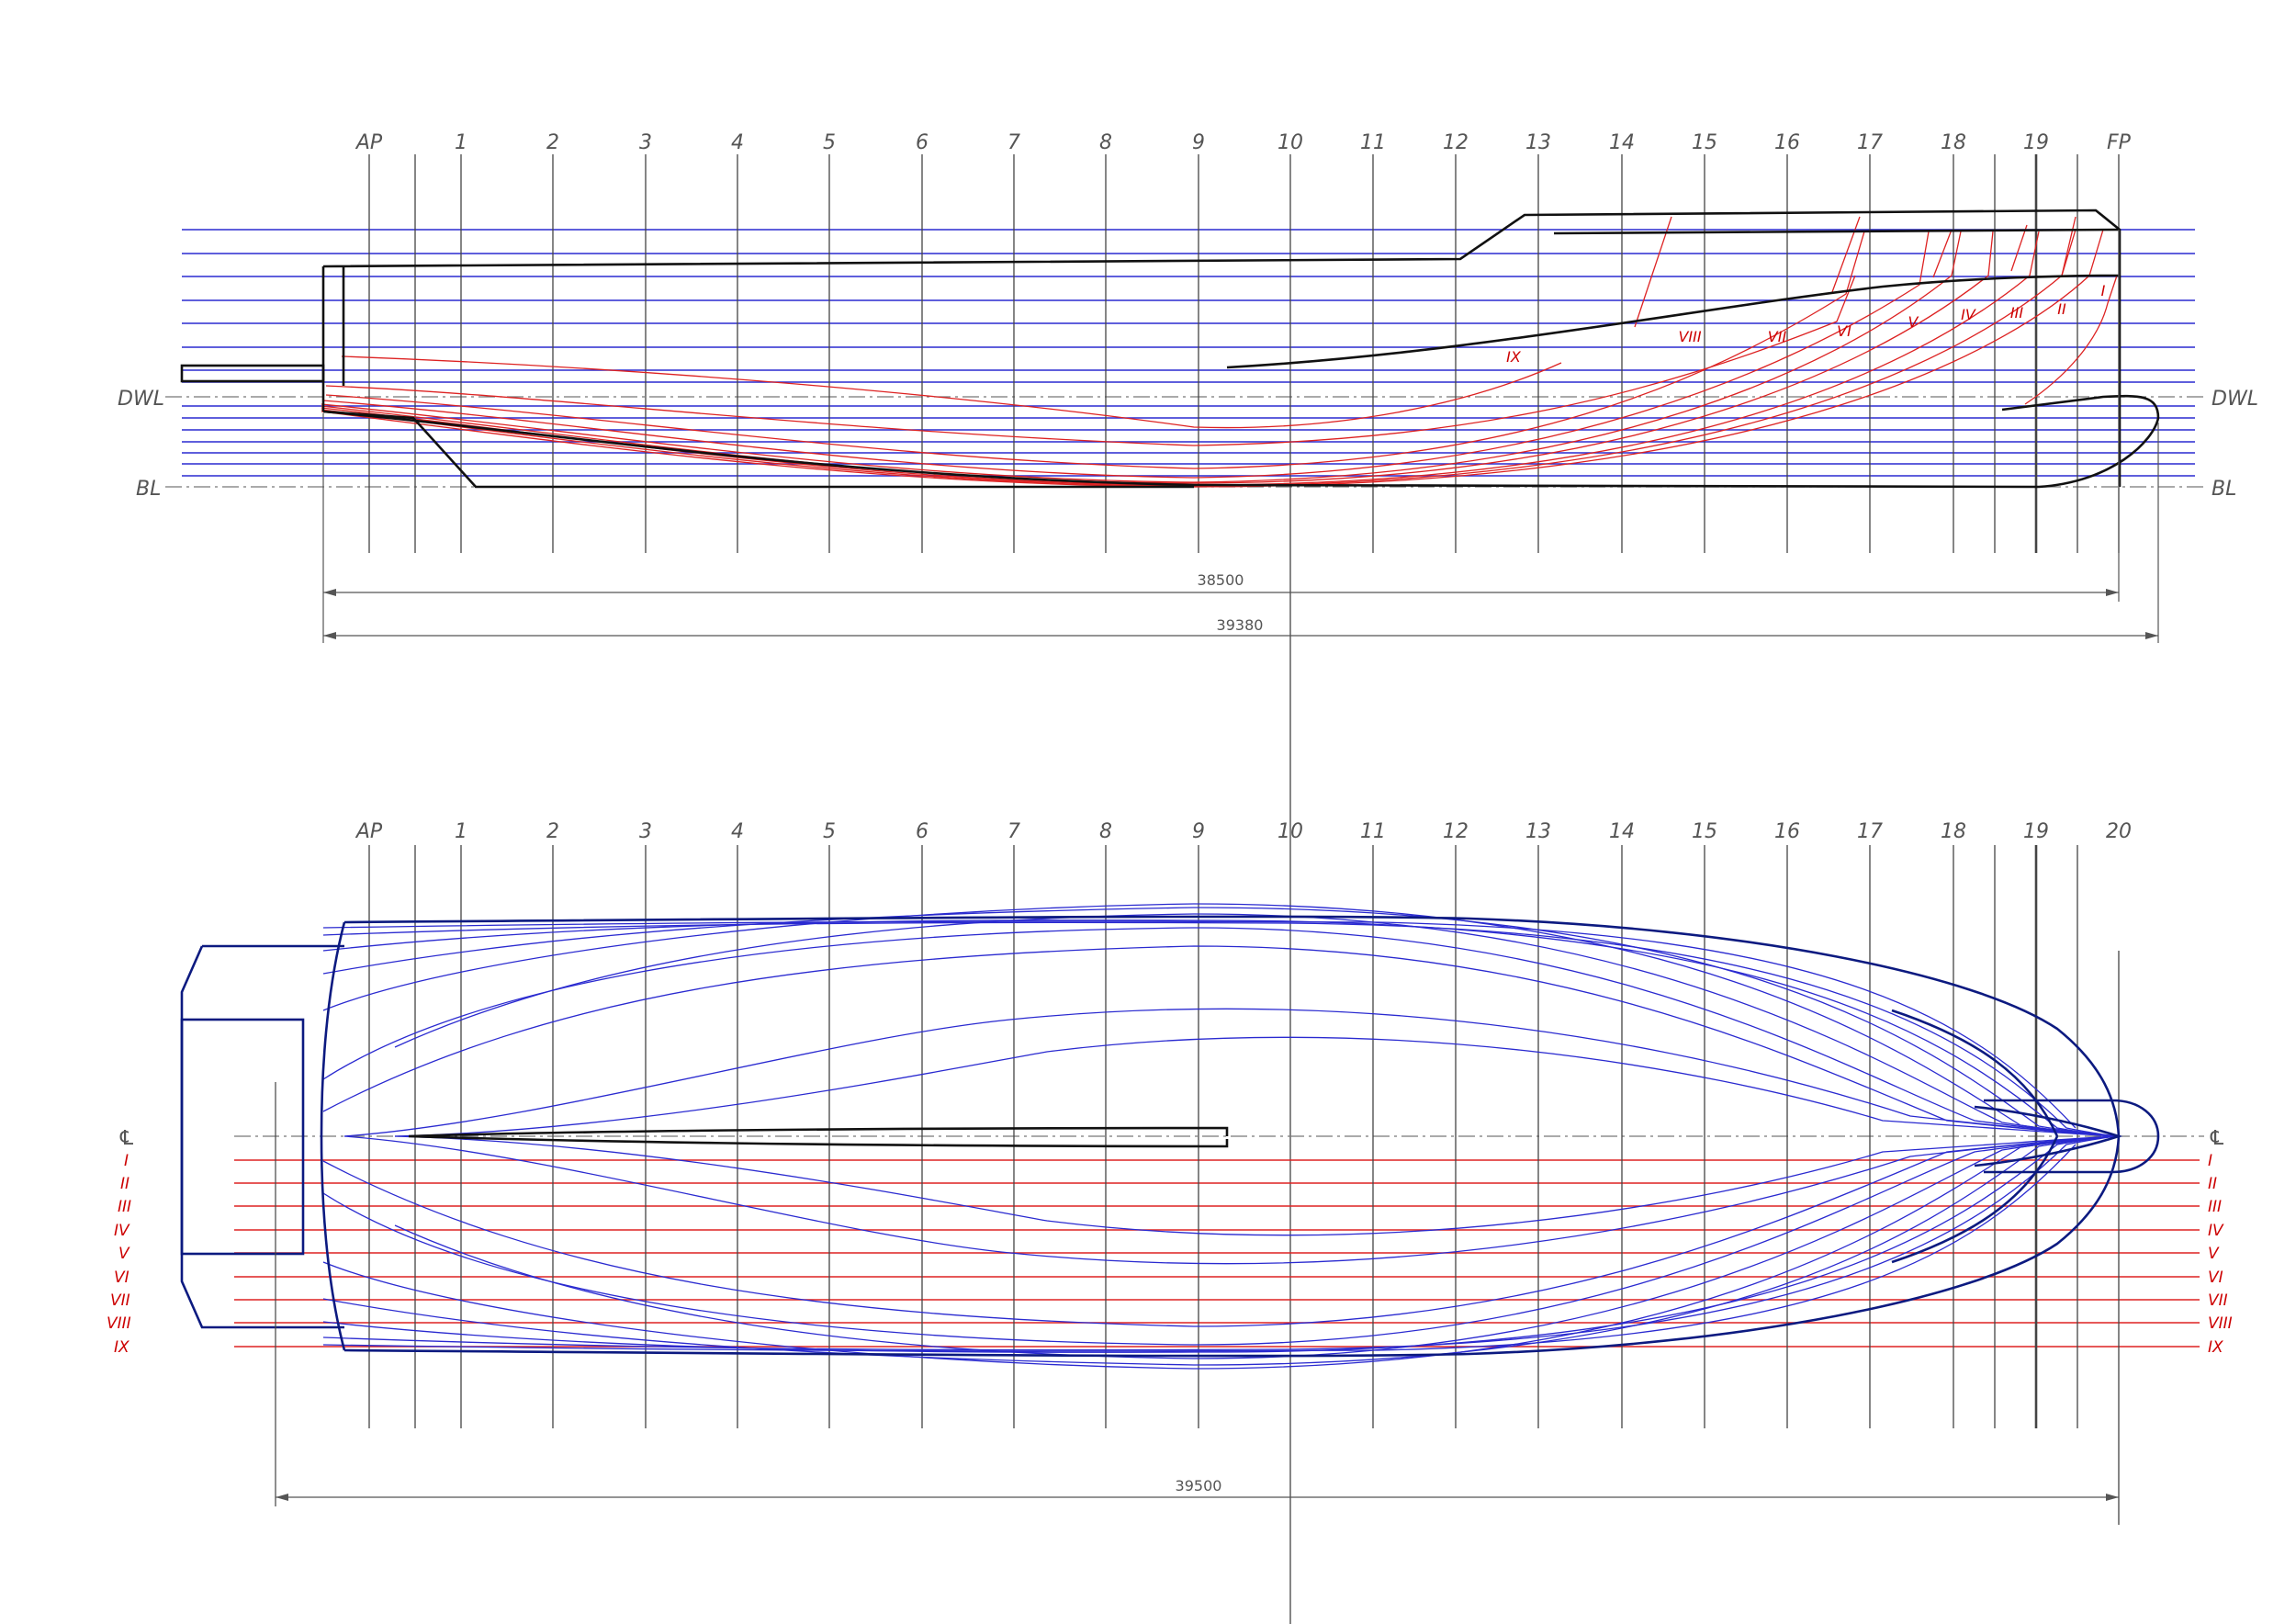 This screenshot has width=2296, height=1624. What do you see at coordinates (1221, 580) in the screenshot?
I see `dimension-lwl: 38500` at bounding box center [1221, 580].